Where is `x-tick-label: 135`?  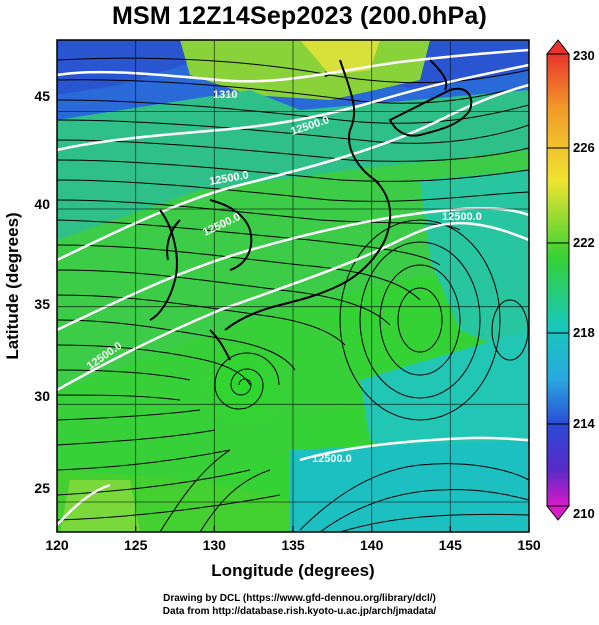 x-tick-label: 135 is located at coordinates (293, 545).